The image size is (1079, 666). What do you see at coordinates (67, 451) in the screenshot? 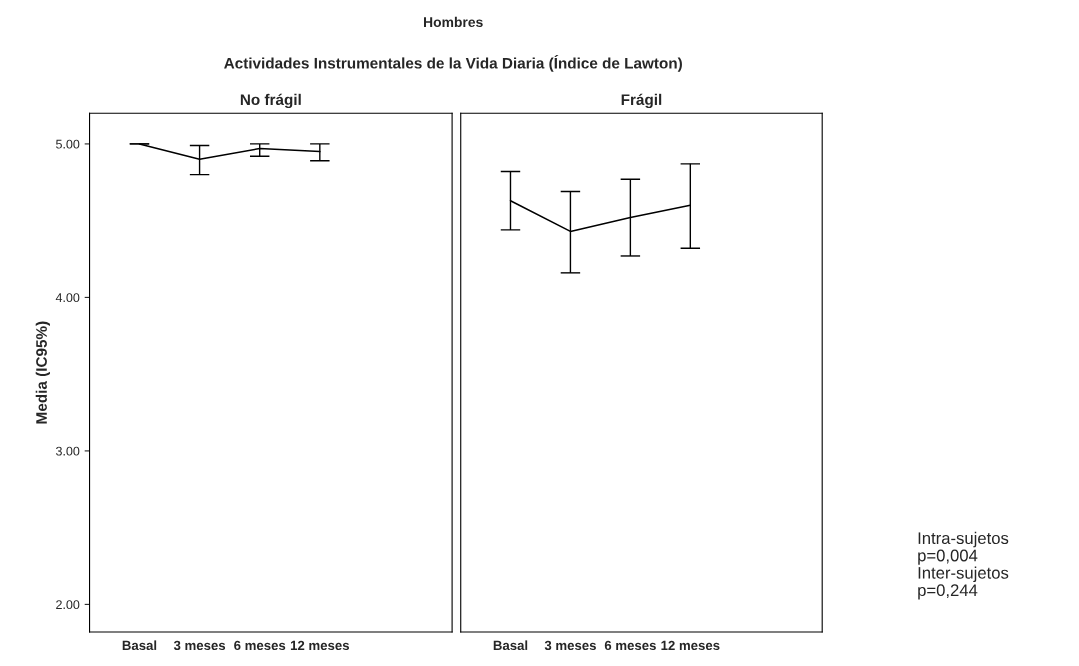
I see `y-tick-label: 3.00` at bounding box center [67, 451].